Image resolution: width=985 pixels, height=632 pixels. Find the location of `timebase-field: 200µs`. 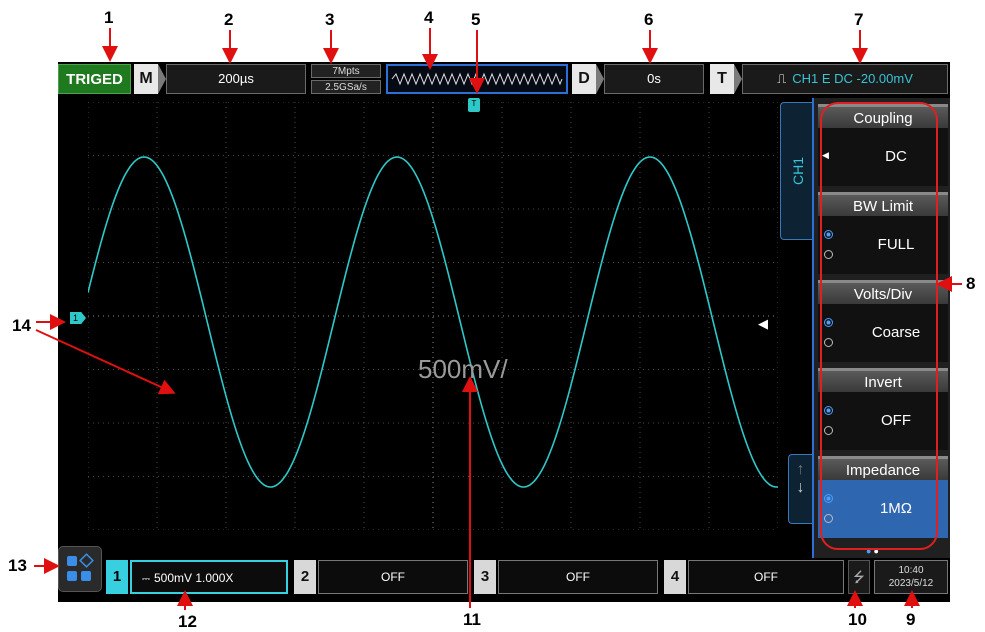

timebase-field: 200µs is located at coordinates (236, 79).